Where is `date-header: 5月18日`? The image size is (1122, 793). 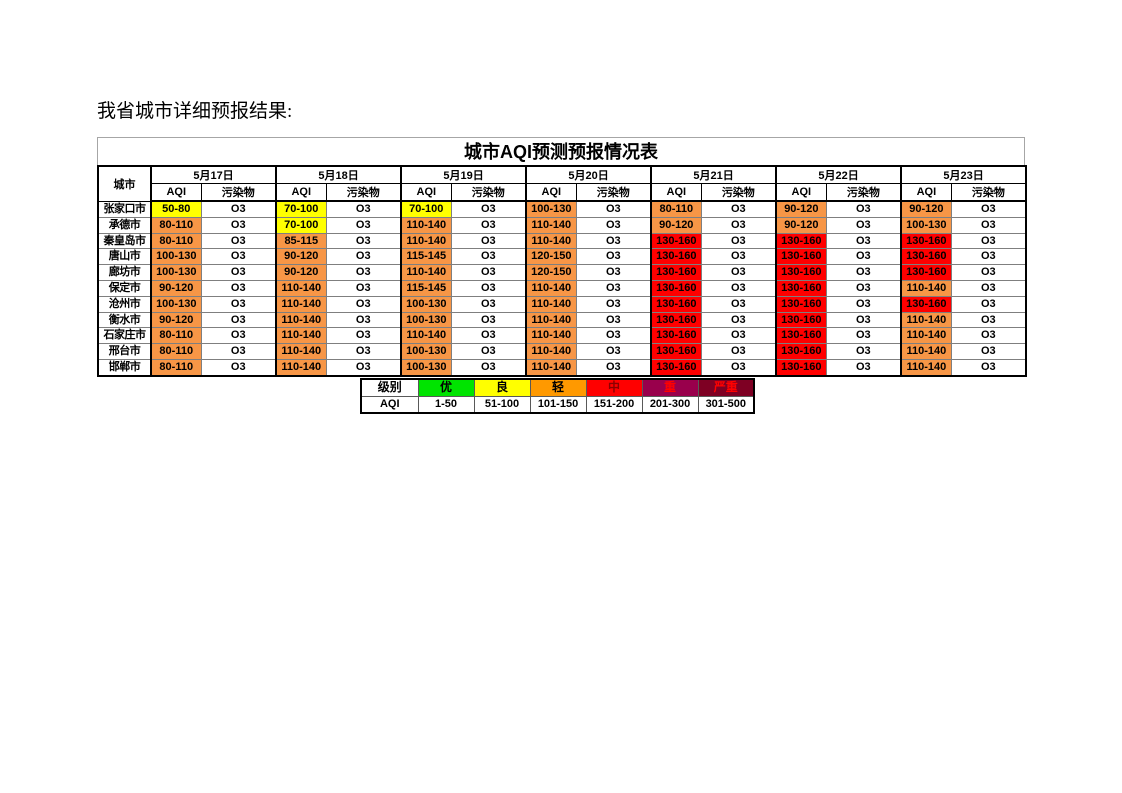
date-header: 5月18日 is located at coordinates (338, 174).